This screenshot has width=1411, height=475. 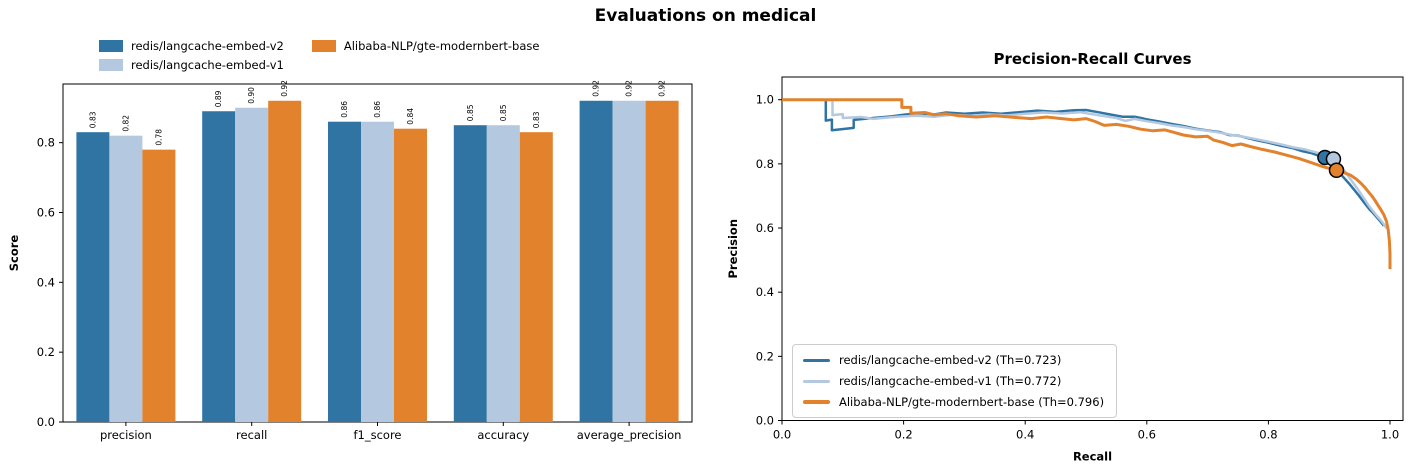 I want to click on pr-legend-item-embed-v1: redis/langcache-embed-v1 (Th=0.772), so click(x=953, y=381).